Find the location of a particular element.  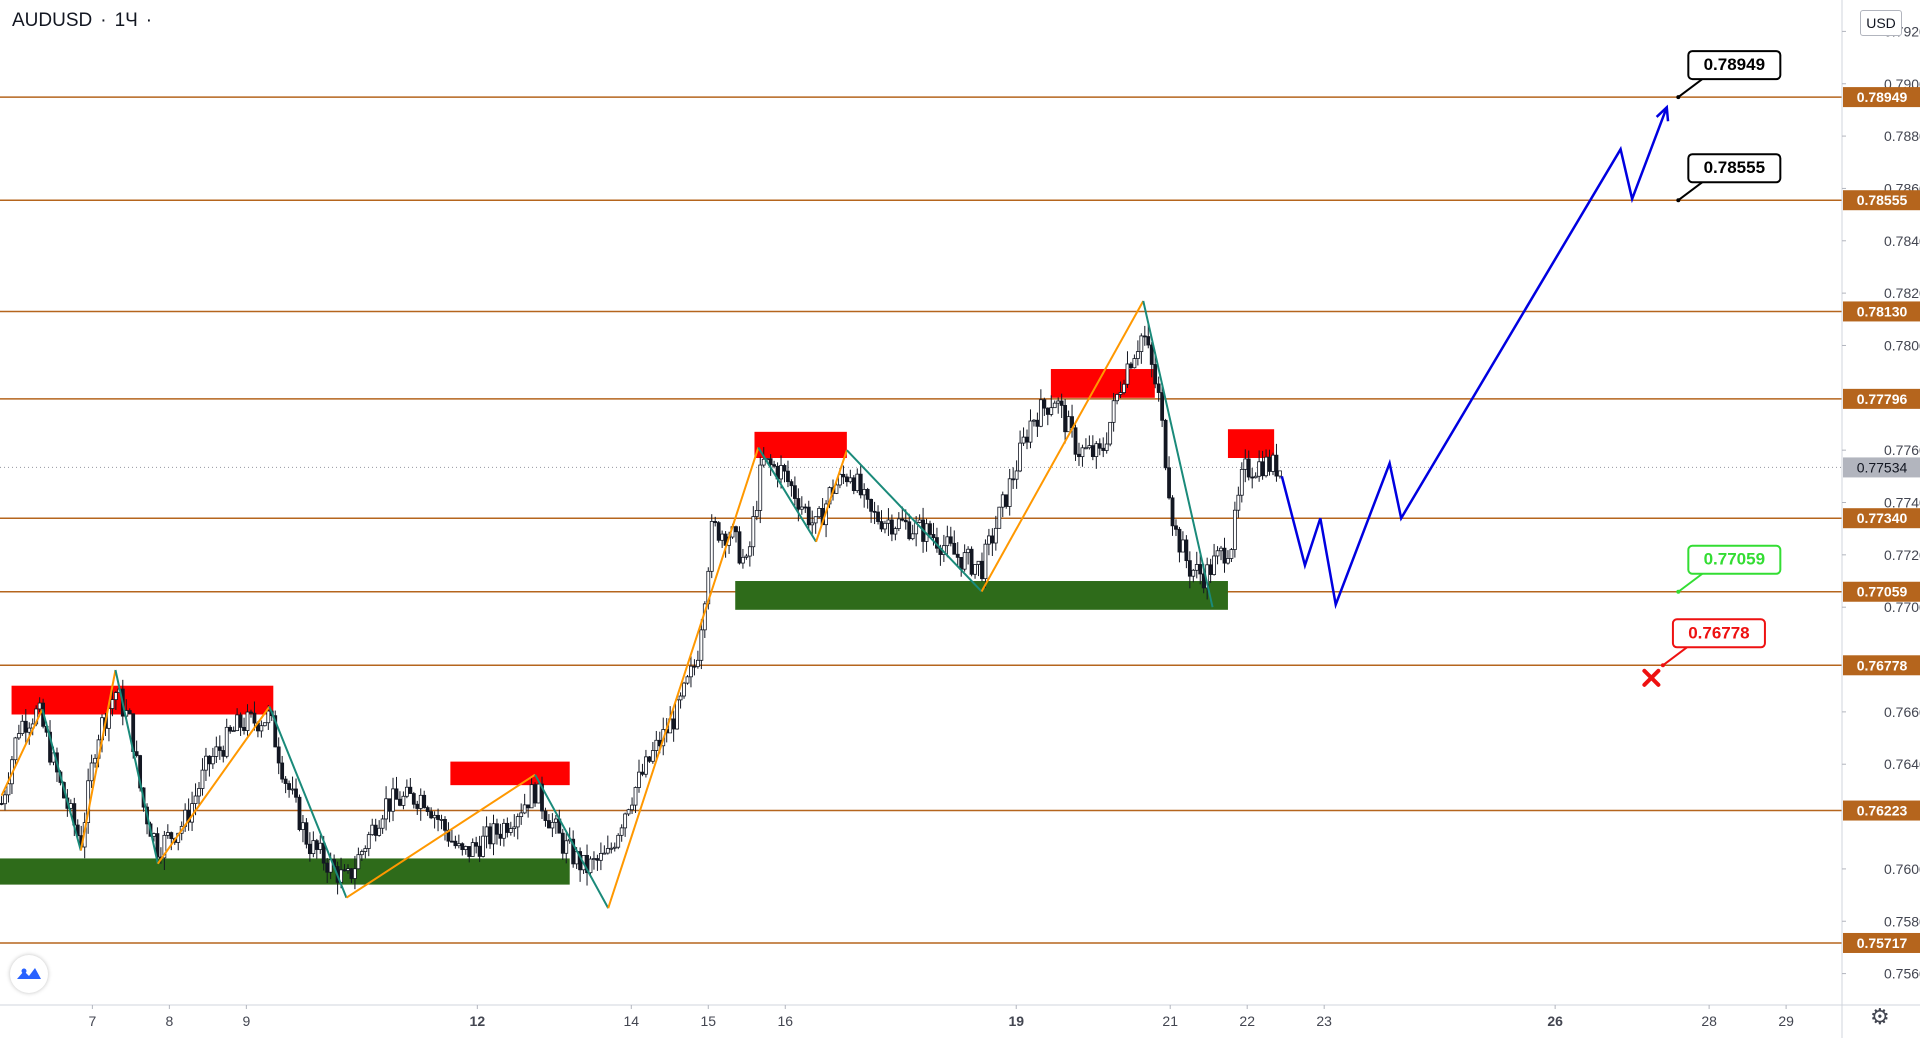

x-tick-label: 22 is located at coordinates (1247, 1021).